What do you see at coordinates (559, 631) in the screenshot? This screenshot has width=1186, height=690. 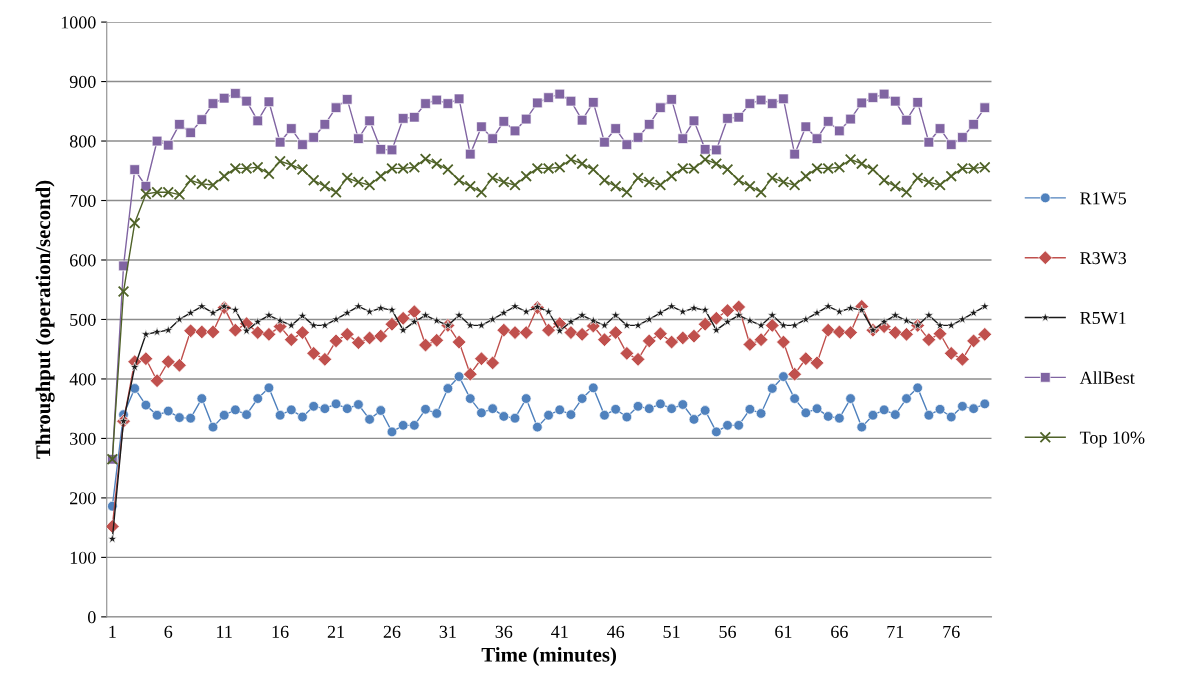 I see `x-tick-label: 41` at bounding box center [559, 631].